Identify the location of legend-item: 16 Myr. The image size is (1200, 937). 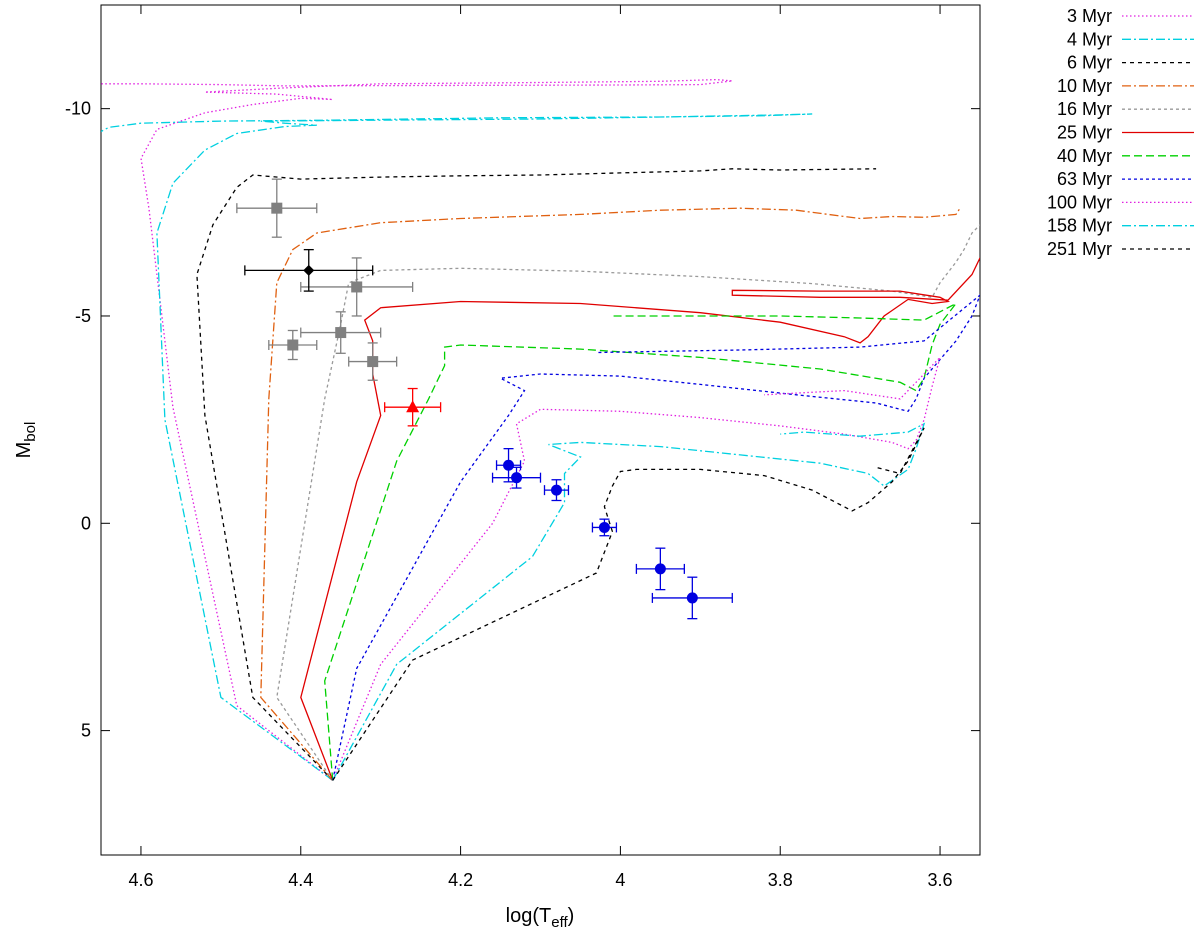
(1125, 109).